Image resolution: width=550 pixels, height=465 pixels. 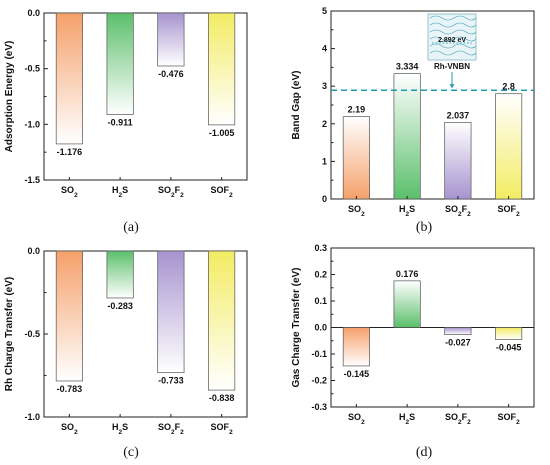 What do you see at coordinates (407, 274) in the screenshot?
I see `data-label-h2s: 0.176` at bounding box center [407, 274].